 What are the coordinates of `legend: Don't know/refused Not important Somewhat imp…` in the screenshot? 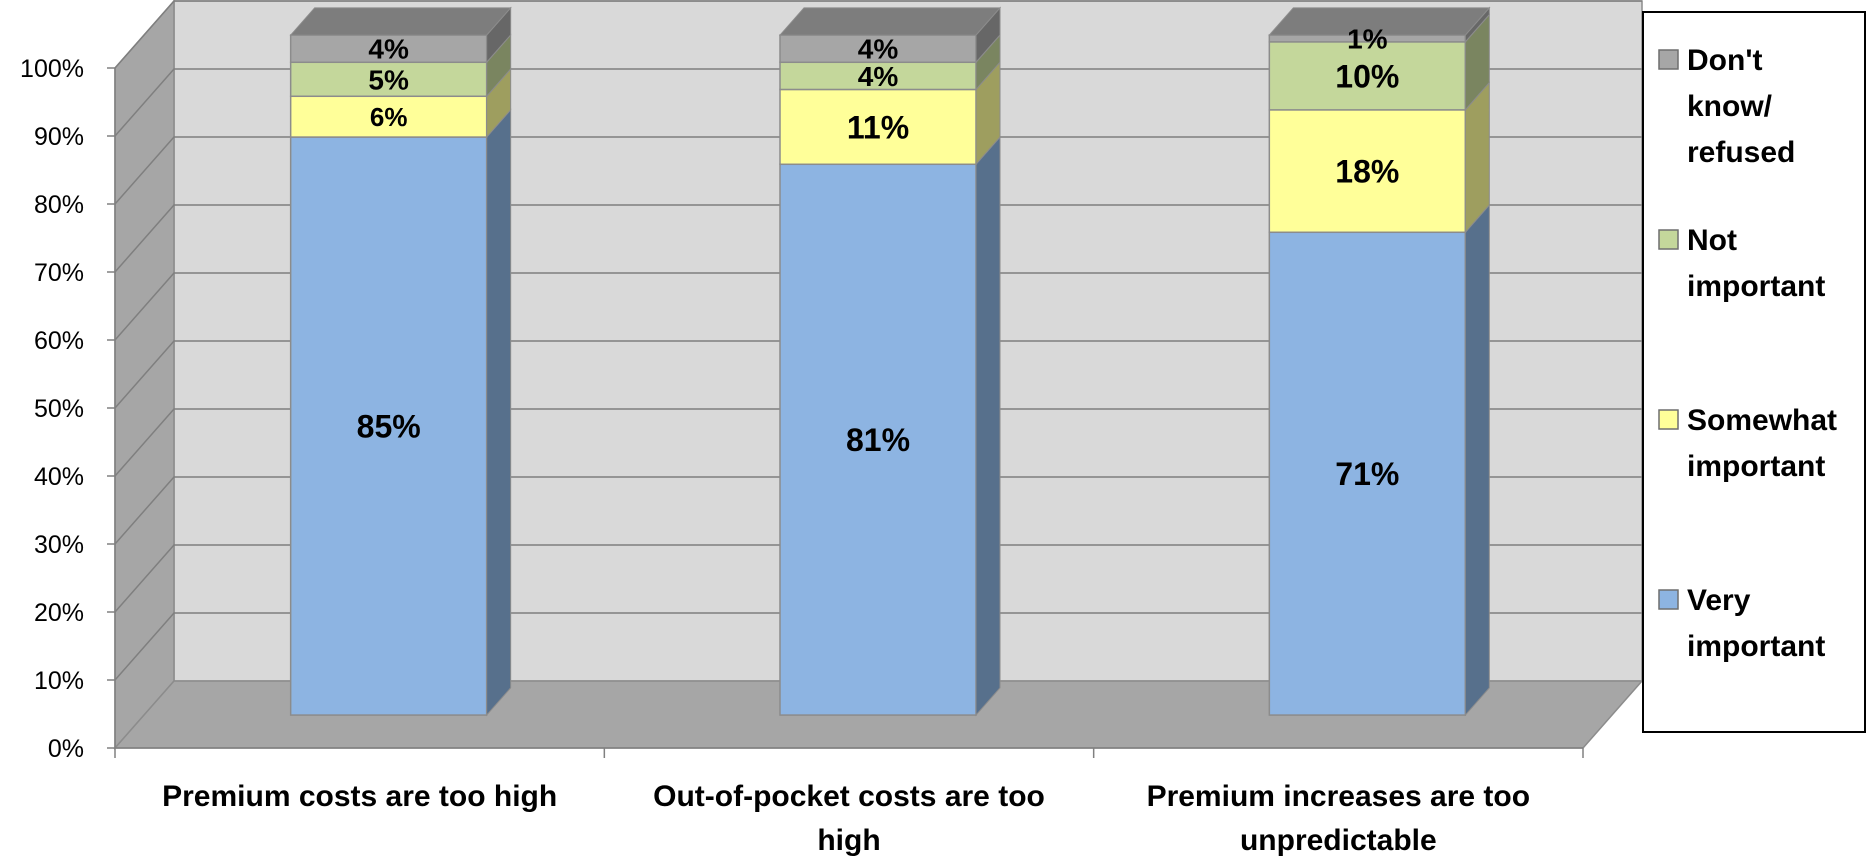 It's located at (1754, 372).